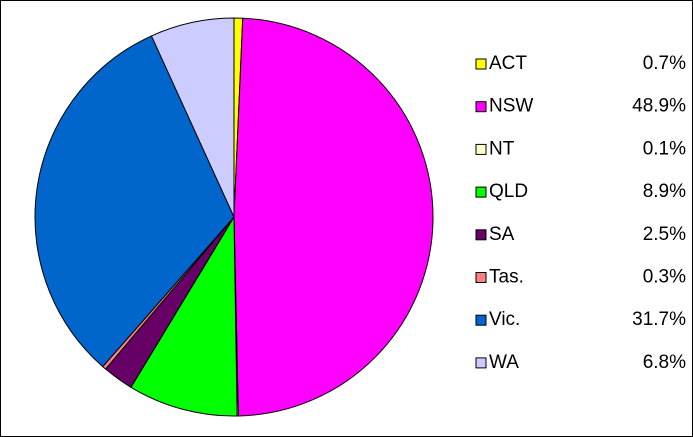 The image size is (693, 437). Describe the element at coordinates (664, 148) in the screenshot. I see `legend-value: 0.1%` at that location.